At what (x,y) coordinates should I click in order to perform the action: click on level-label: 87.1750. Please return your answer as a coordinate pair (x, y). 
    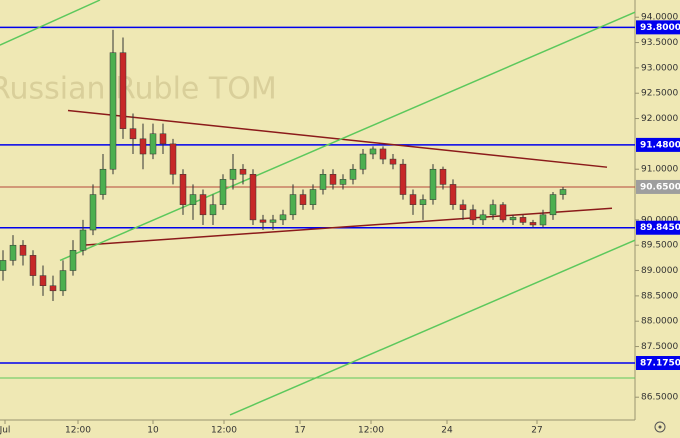
    Looking at the image, I should click on (660, 364).